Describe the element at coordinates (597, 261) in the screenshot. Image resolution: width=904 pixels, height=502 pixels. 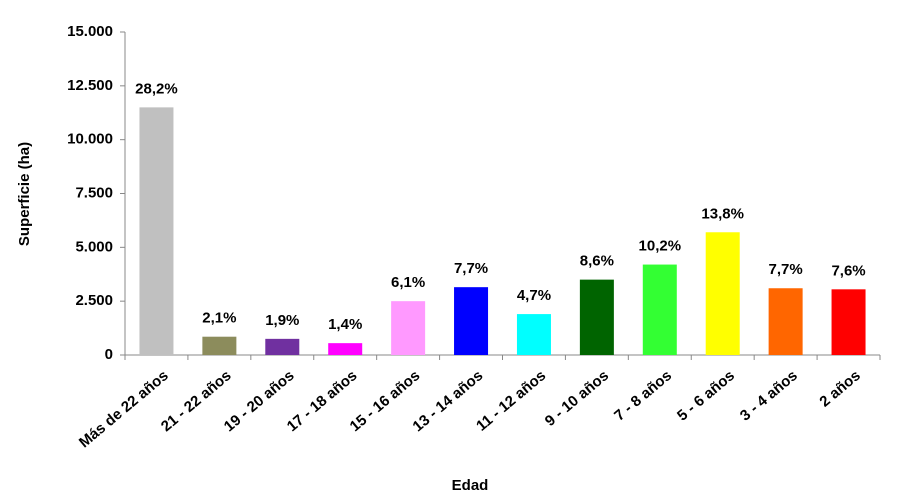
I see `share-label: 8,6%` at that location.